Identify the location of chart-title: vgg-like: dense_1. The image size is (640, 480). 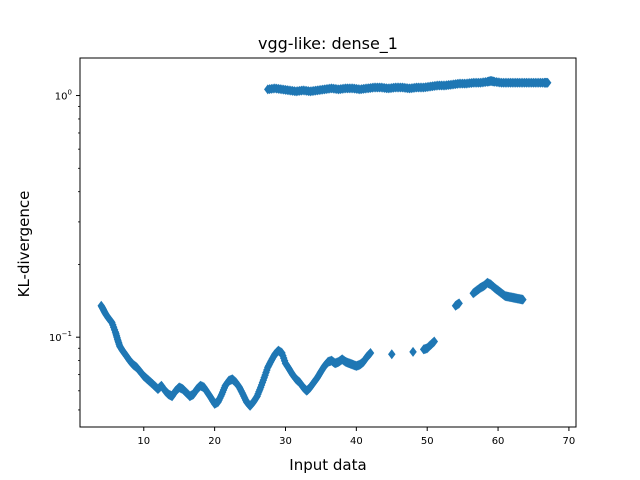
(328, 44).